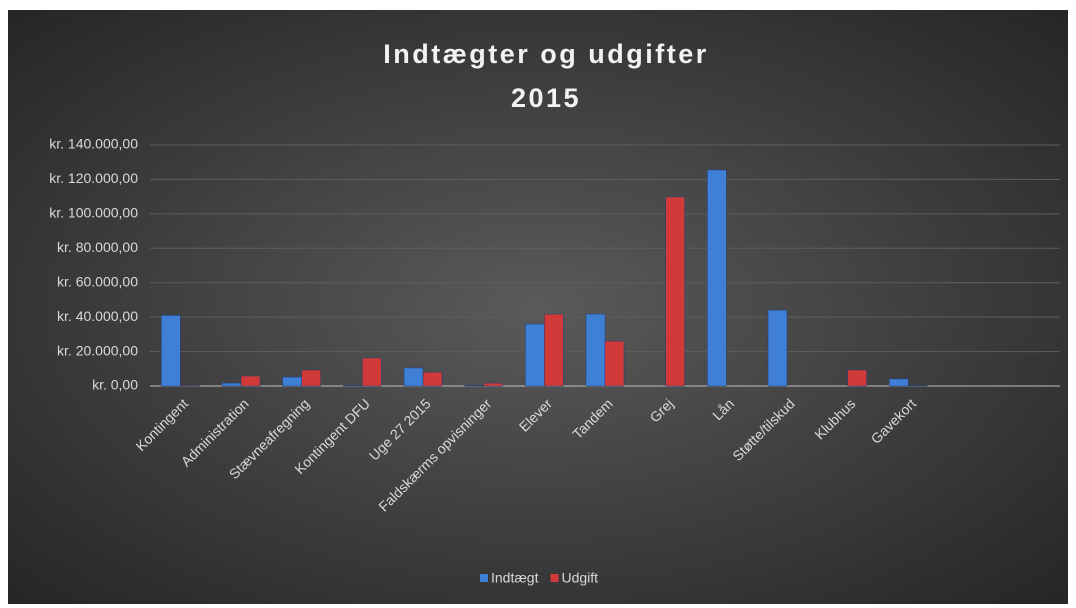 Image resolution: width=1076 pixels, height=608 pixels. I want to click on chart-title: Indtægter og udgifter, so click(545, 54).